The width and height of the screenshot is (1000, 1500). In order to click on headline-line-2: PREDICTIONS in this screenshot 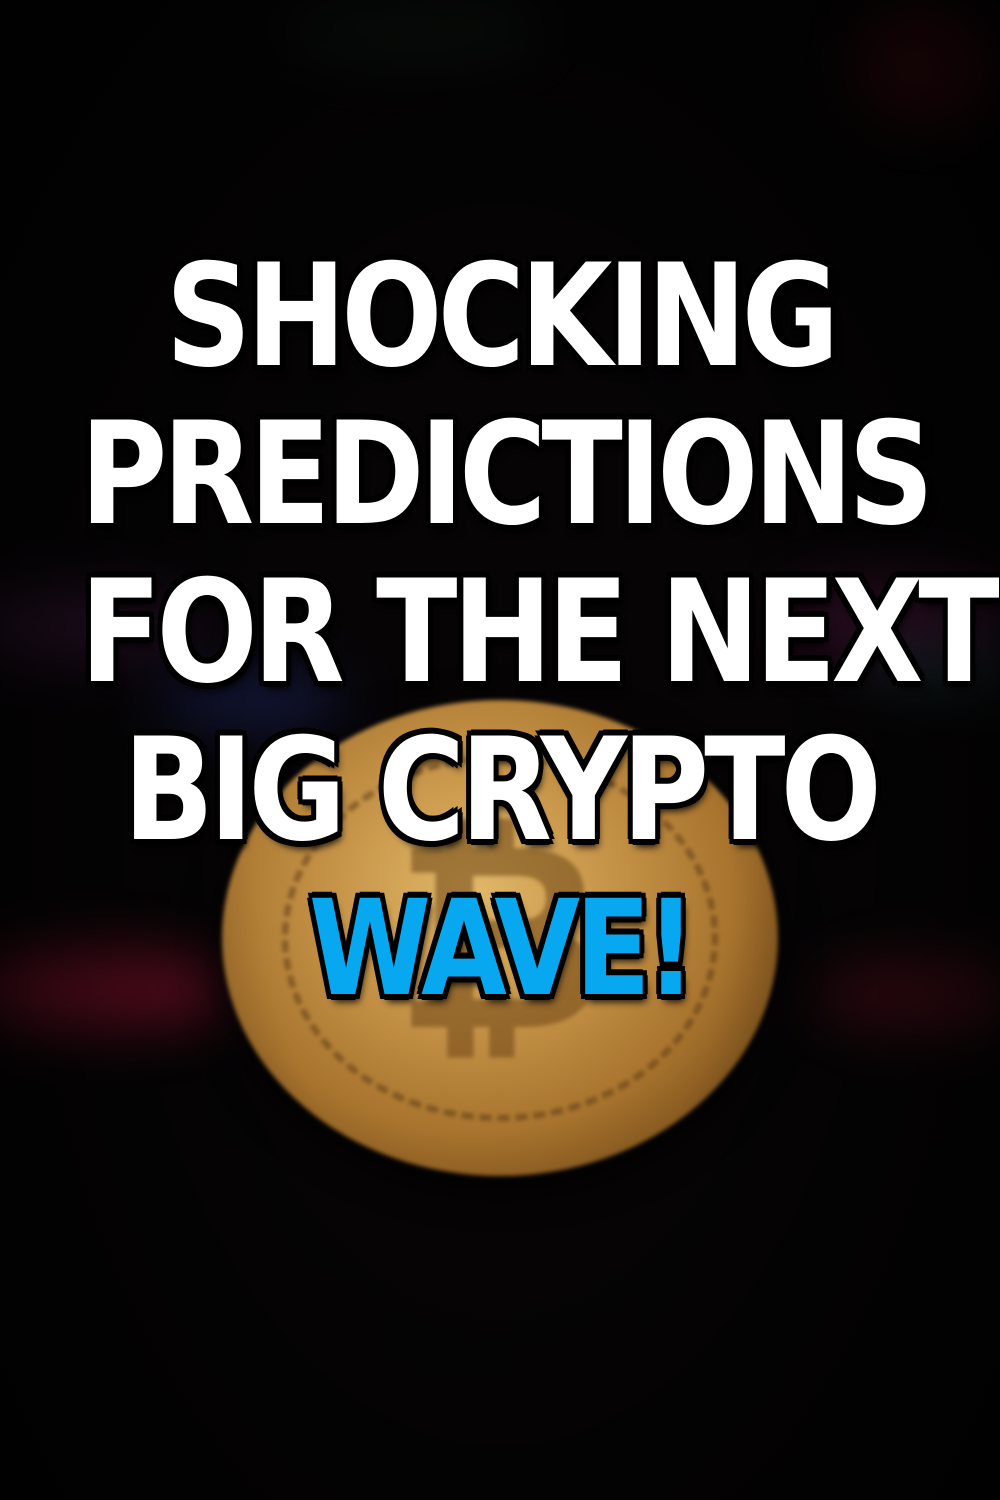, I will do `click(507, 474)`.